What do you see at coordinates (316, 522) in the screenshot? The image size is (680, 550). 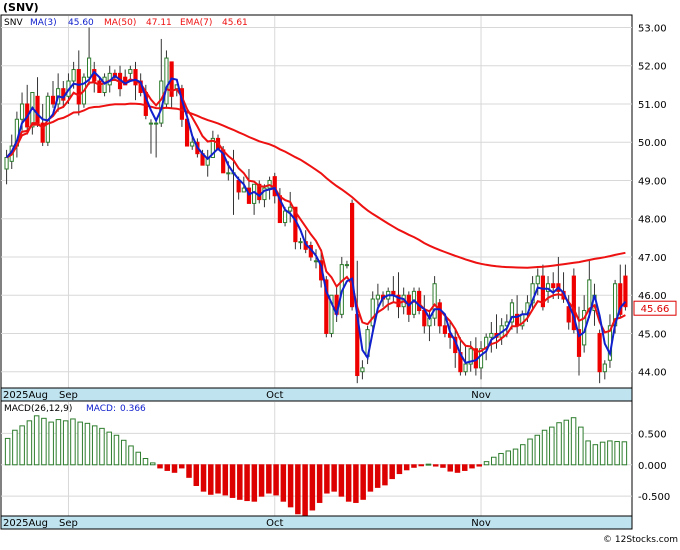 I see `macd-x-axis-bar` at bounding box center [316, 522].